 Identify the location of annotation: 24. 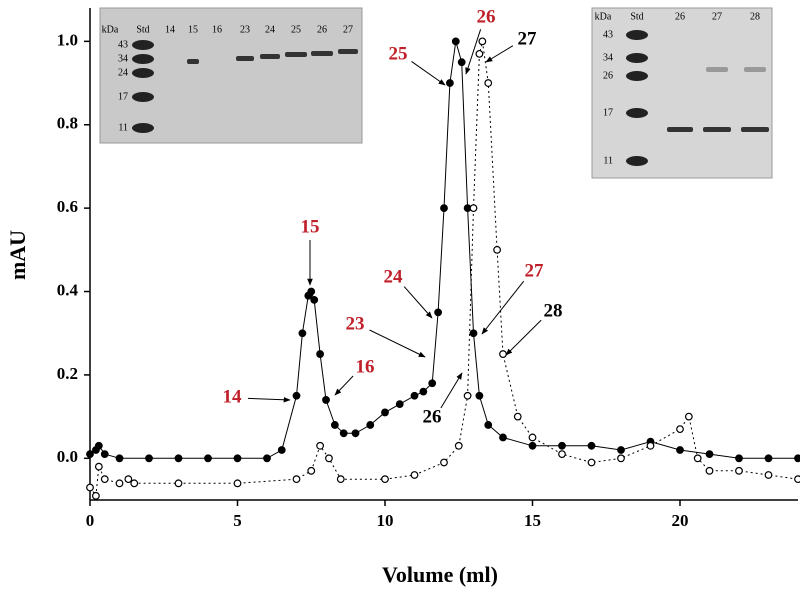
(394, 276).